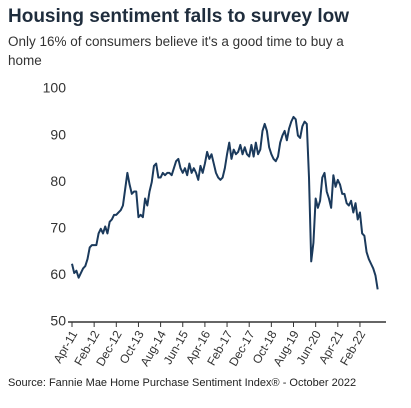 The image size is (411, 408). What do you see at coordinates (58, 134) in the screenshot?
I see `y-tick-label: 90` at bounding box center [58, 134].